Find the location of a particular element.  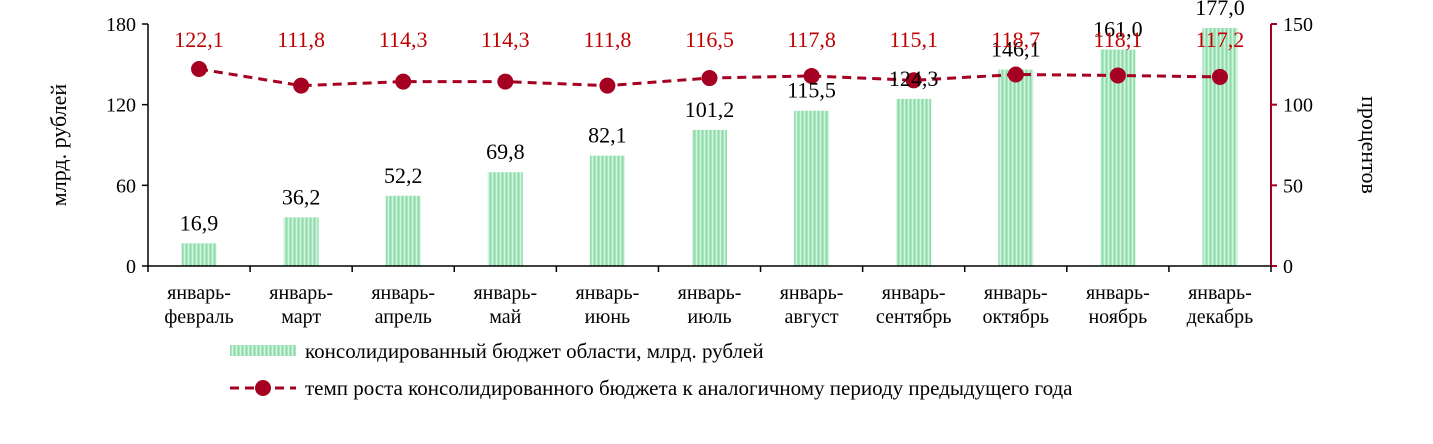

growth-value-label-3: 114,3 is located at coordinates (403, 39).